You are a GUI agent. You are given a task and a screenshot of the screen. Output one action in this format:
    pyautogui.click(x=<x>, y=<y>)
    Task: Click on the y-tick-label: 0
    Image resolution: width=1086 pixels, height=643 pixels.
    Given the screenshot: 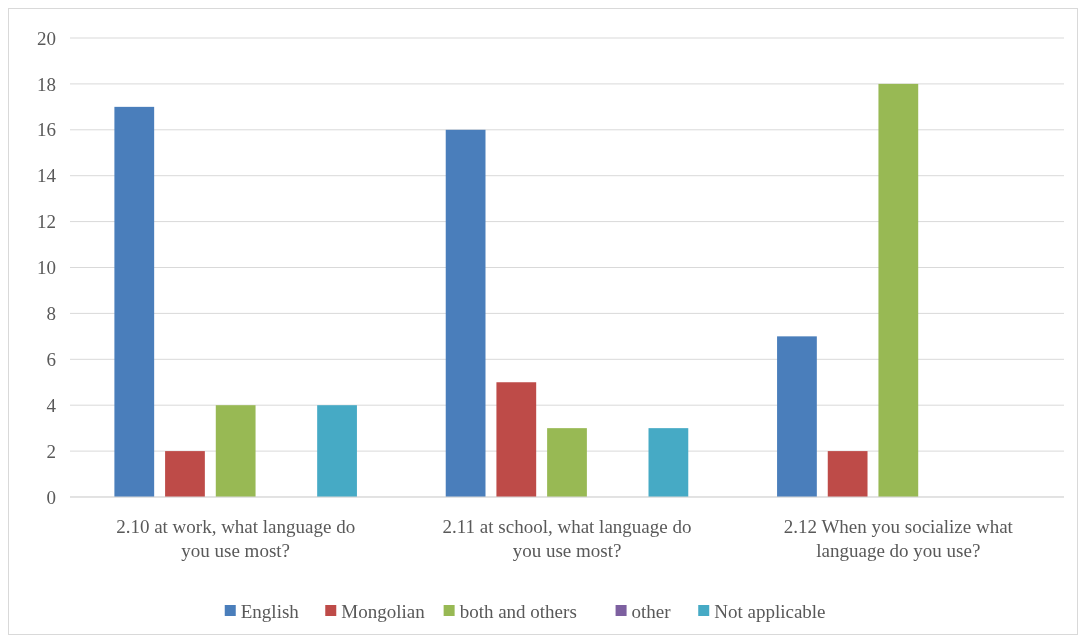 What is the action you would take?
    pyautogui.click(x=51, y=497)
    